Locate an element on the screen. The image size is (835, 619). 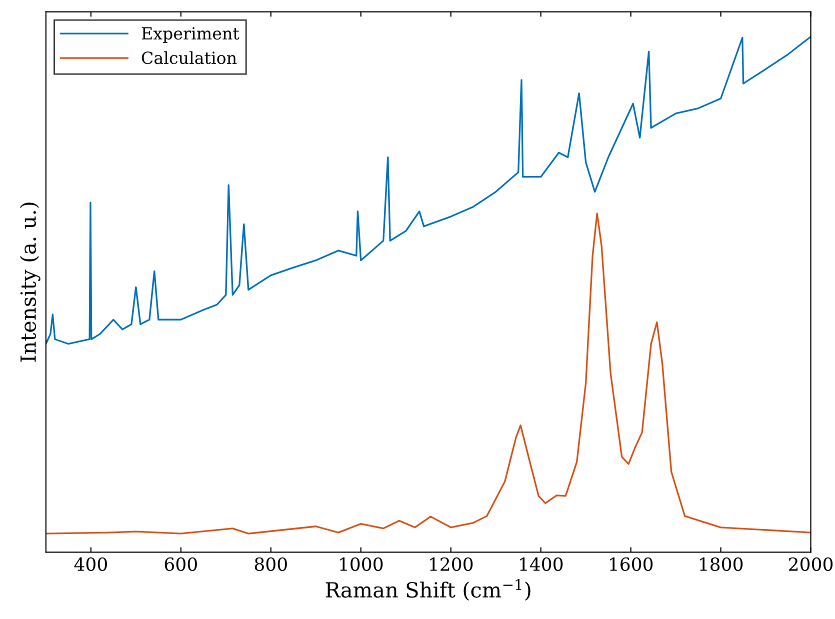
x-tick-label: 800 is located at coordinates (270, 564).